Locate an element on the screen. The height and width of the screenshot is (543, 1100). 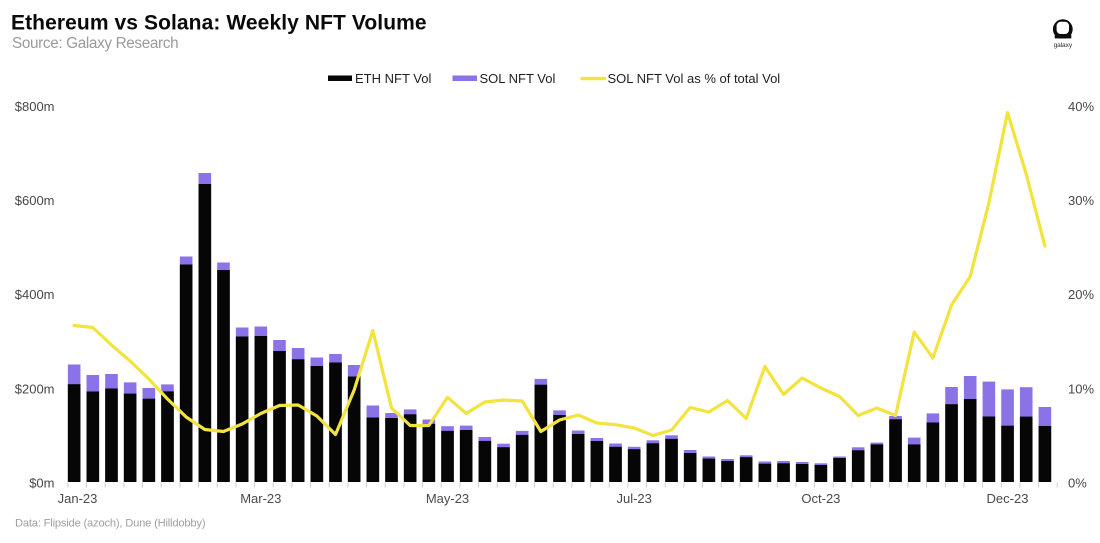
svg-text:Data: Flipside (azoch), Dune (: Data: Flipside (azoch), Dune (Hilldobby) is located at coordinates (110, 524).